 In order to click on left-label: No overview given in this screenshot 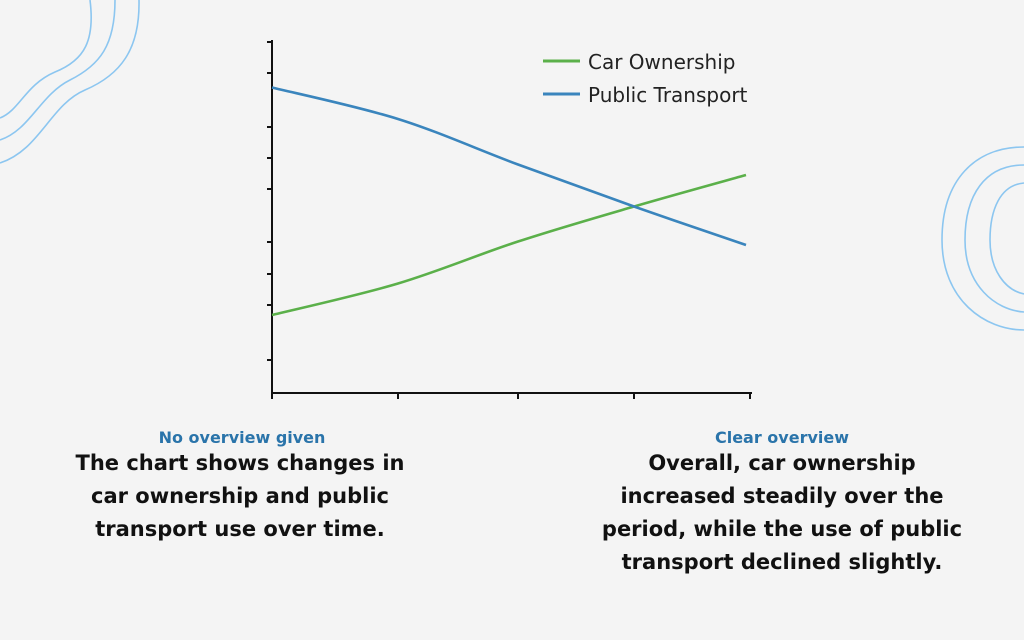, I will do `click(242, 437)`.